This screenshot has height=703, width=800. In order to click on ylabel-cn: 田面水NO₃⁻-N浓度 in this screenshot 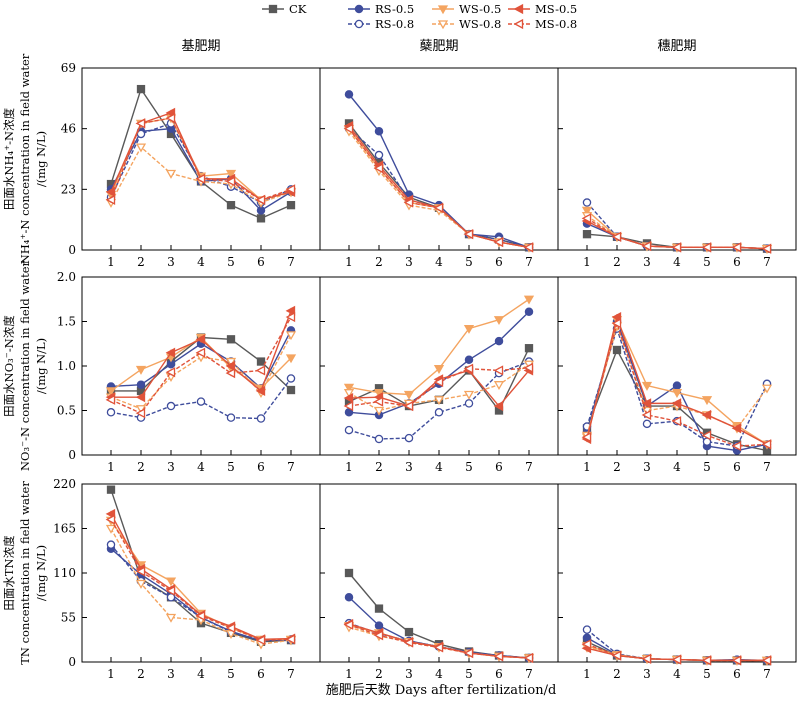, I will do `click(9, 366)`.